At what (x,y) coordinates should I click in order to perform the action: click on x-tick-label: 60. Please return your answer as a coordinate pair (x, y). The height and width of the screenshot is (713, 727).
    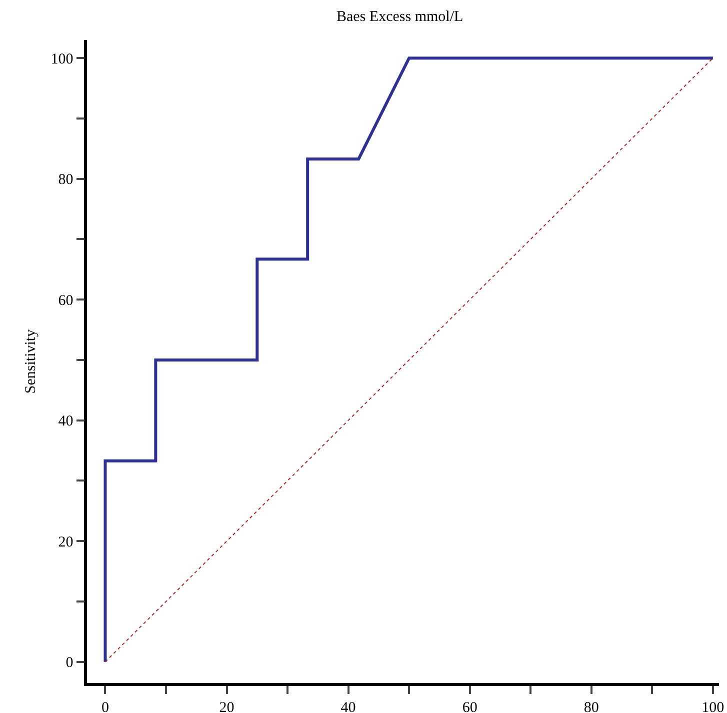
    Looking at the image, I should click on (470, 706).